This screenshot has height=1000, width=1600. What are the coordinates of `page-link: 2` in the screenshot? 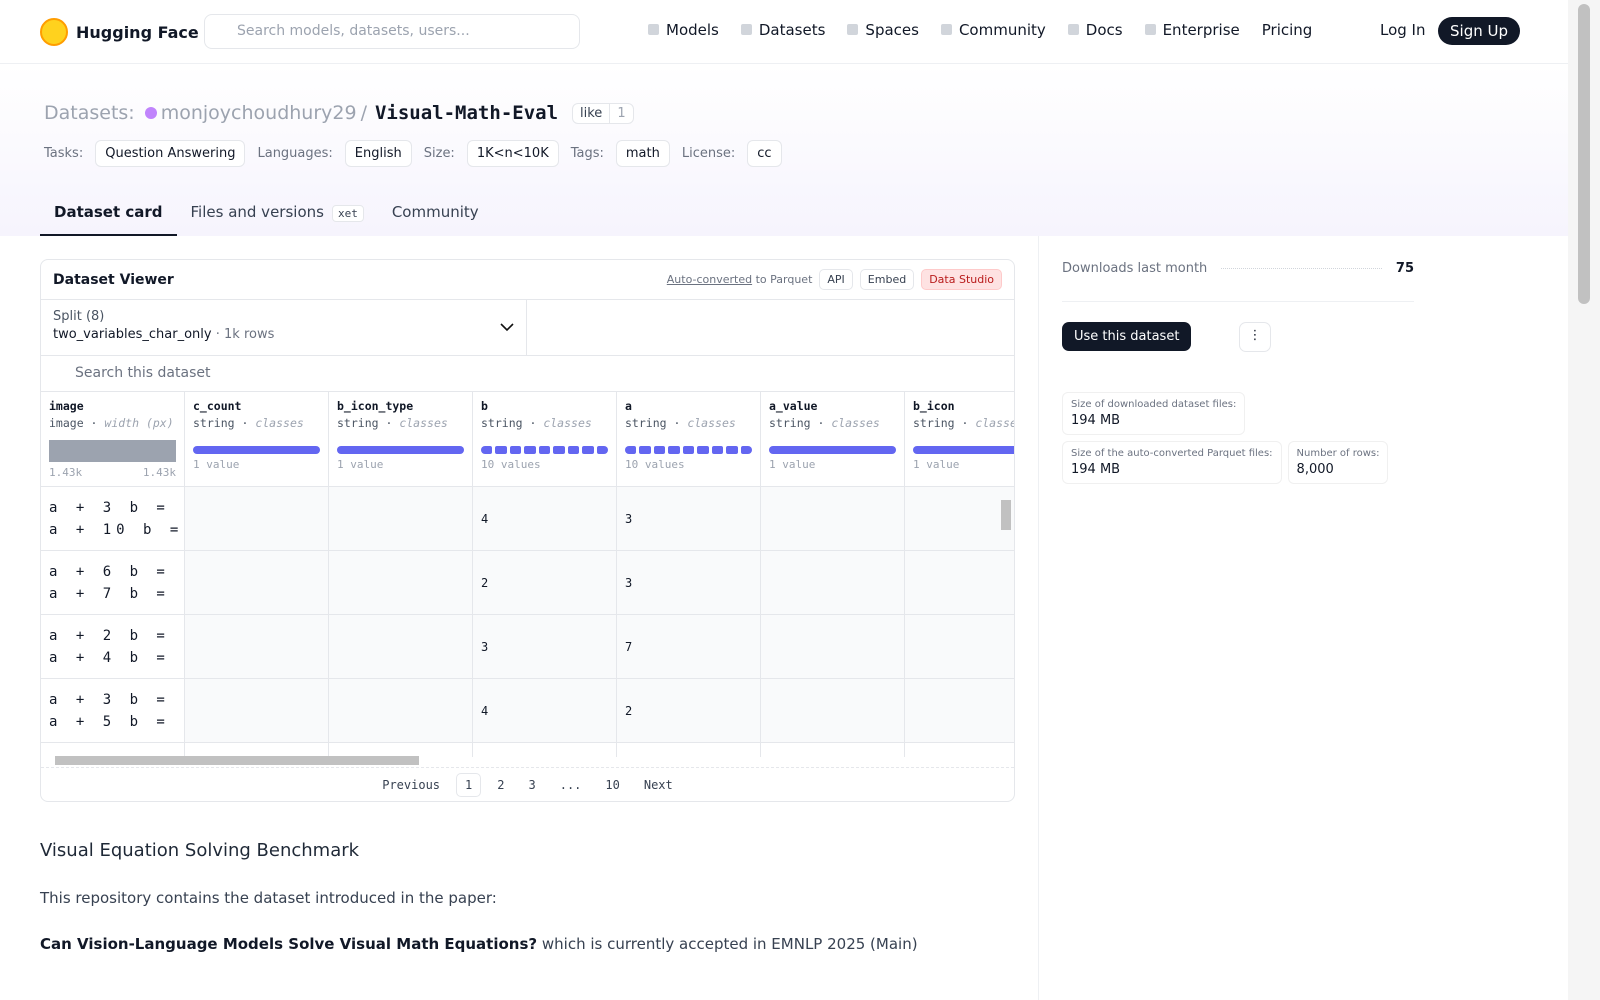 It's located at (501, 784).